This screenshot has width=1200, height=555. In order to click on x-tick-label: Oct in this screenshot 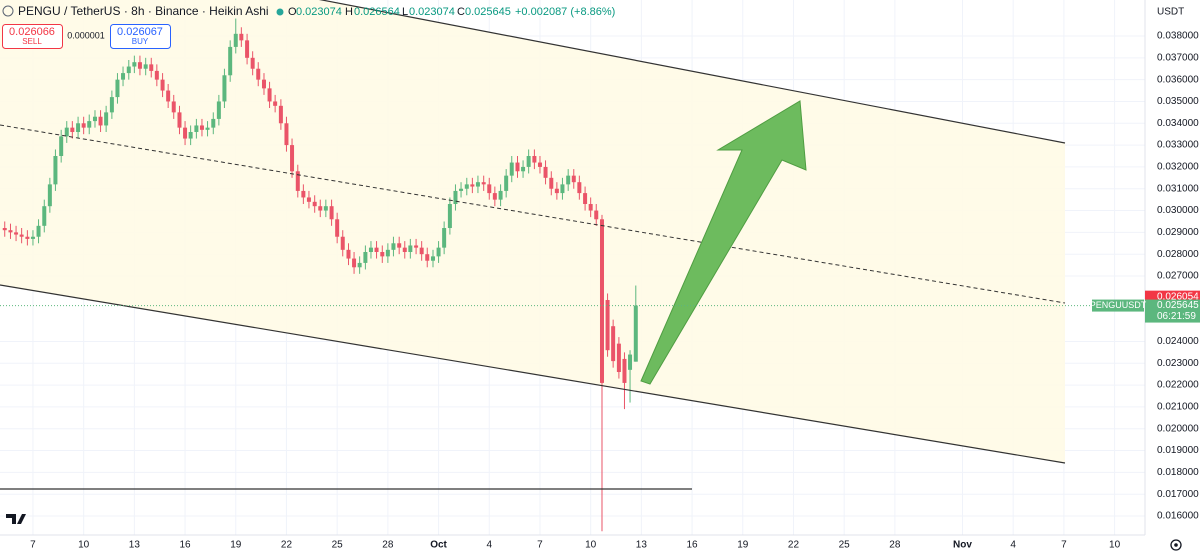, I will do `click(438, 545)`.